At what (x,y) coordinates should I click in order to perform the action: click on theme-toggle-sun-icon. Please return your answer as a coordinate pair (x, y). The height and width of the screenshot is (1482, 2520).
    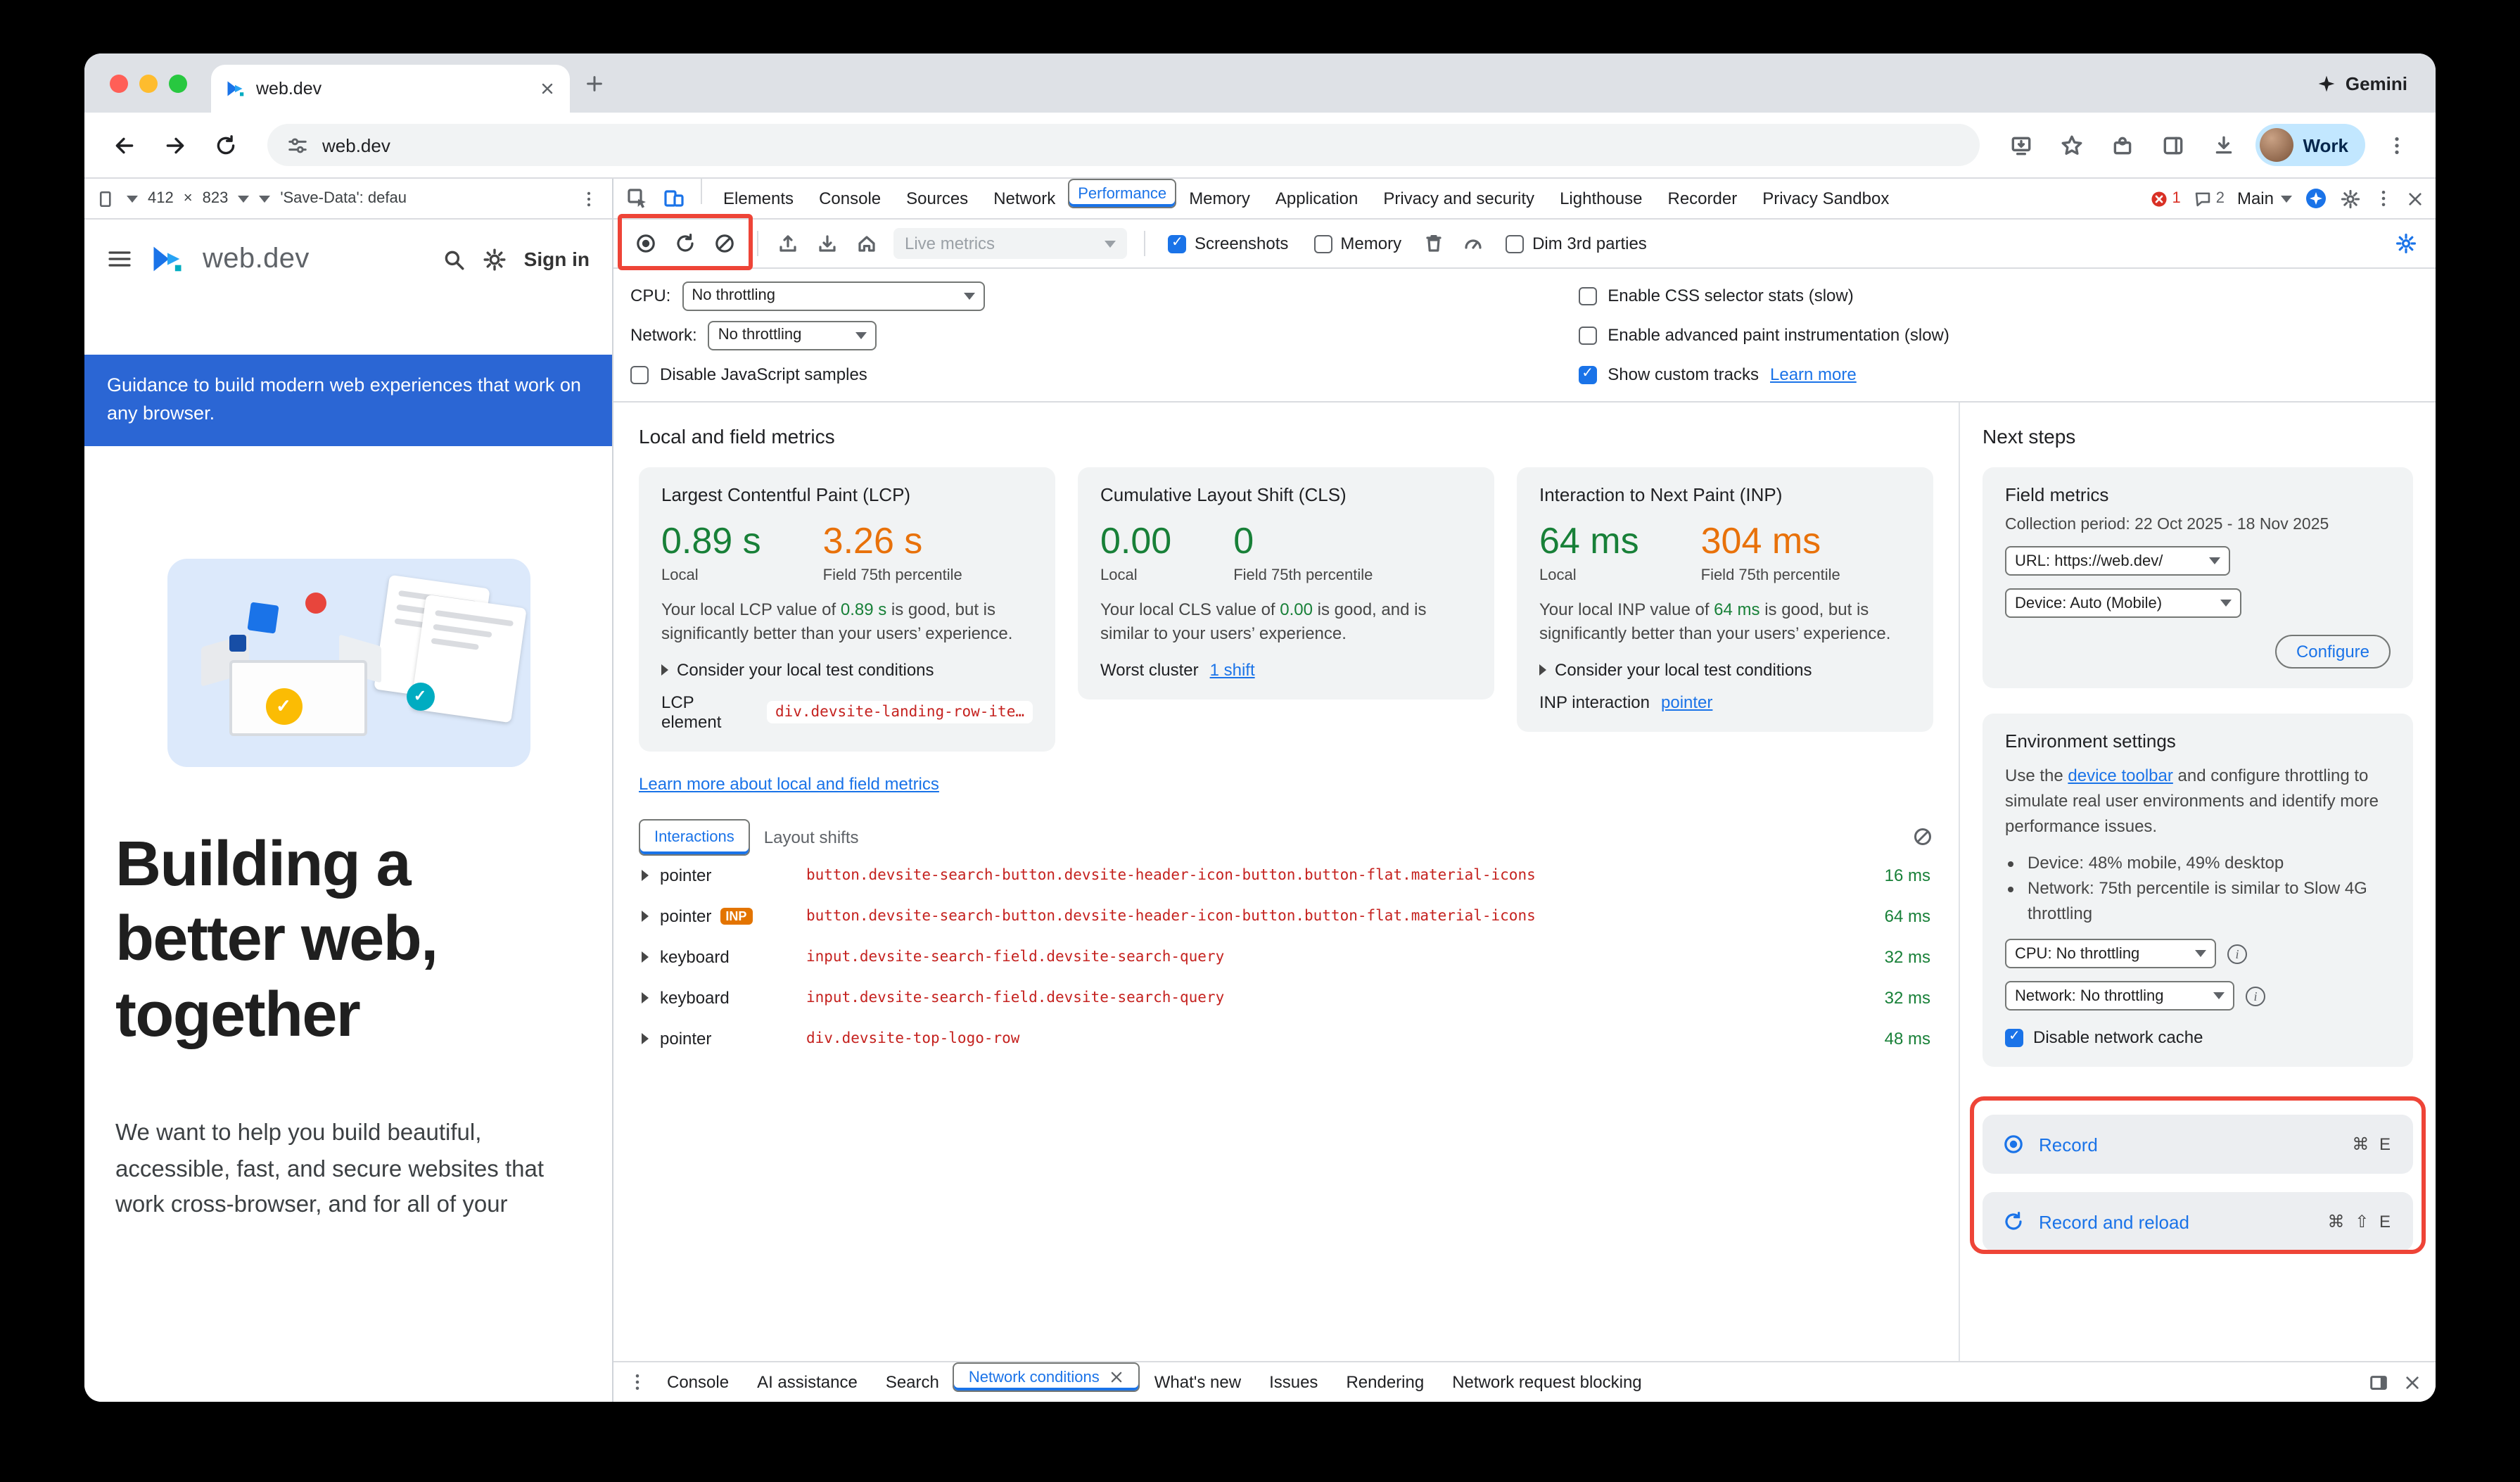
    Looking at the image, I should click on (495, 259).